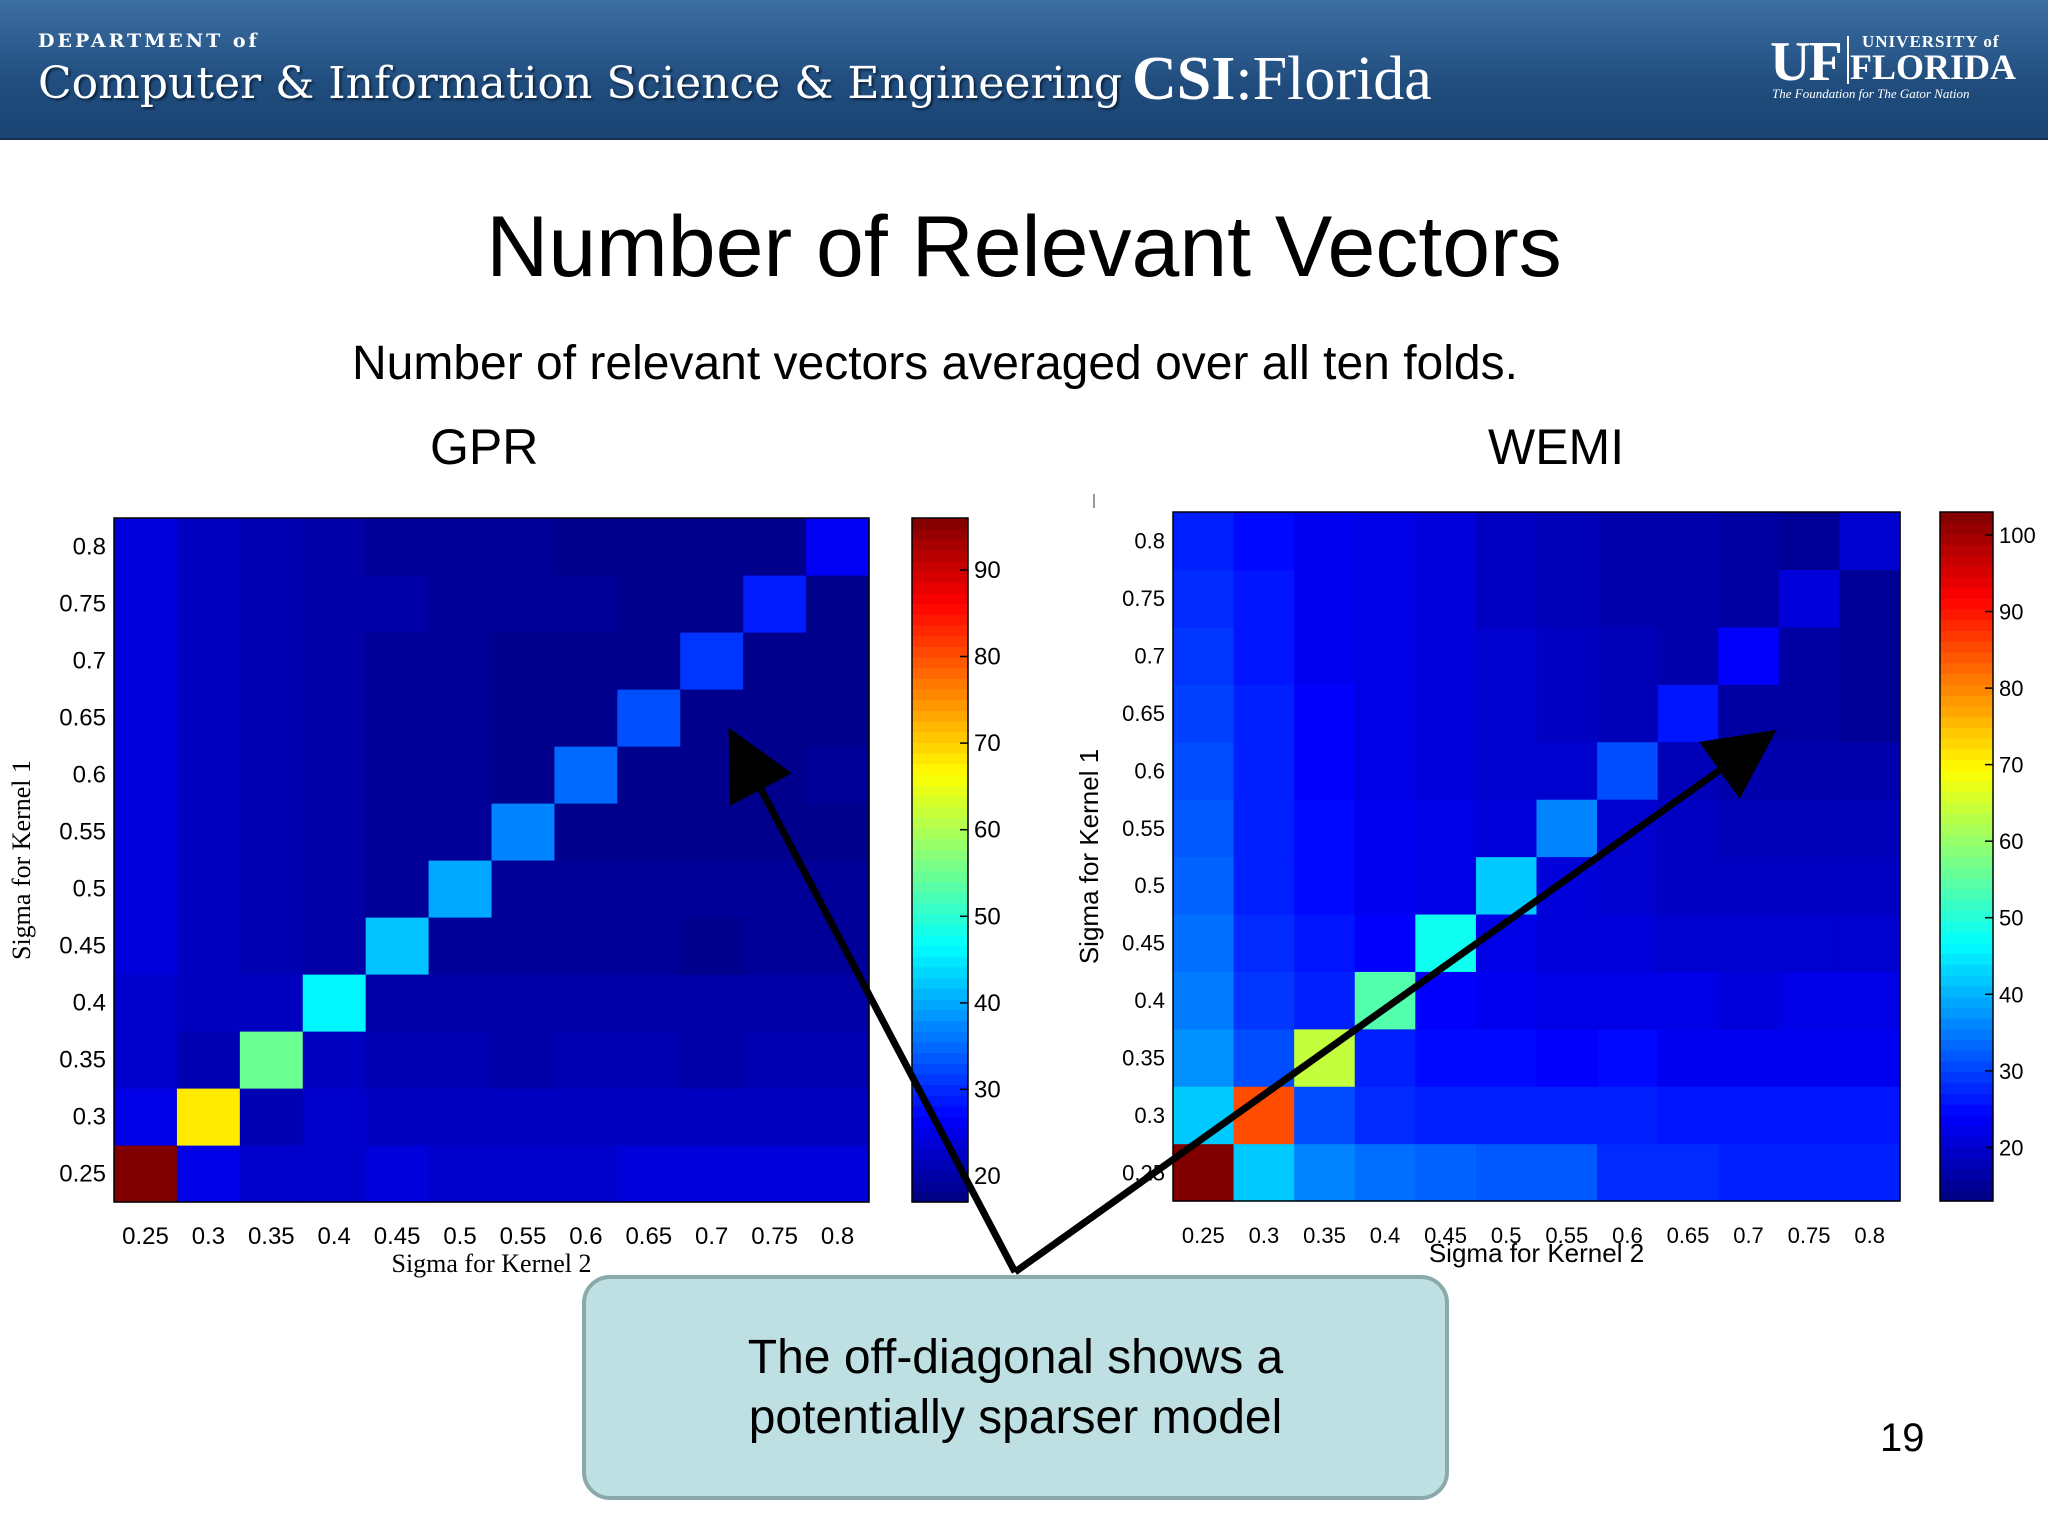 The width and height of the screenshot is (2048, 1536). I want to click on gpr-y-tick-label: 0.55, so click(82, 832).